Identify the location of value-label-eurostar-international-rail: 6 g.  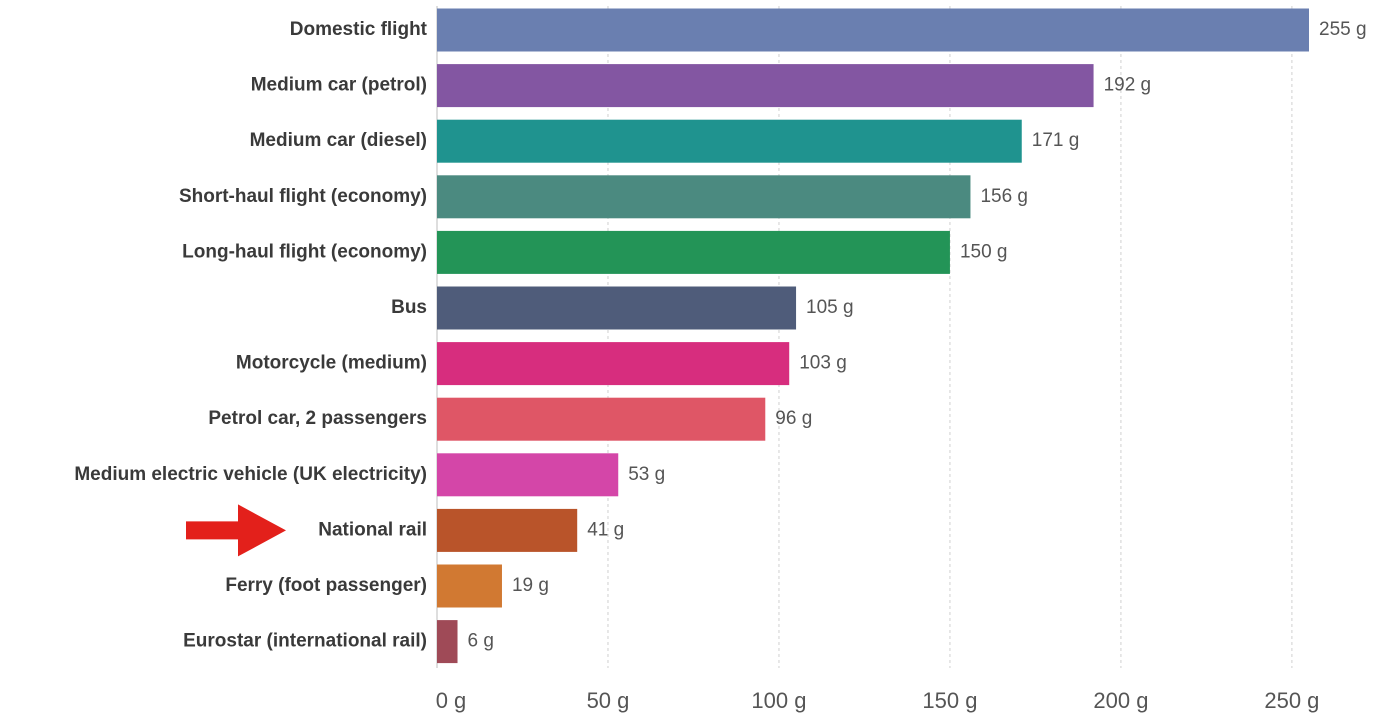
(481, 641).